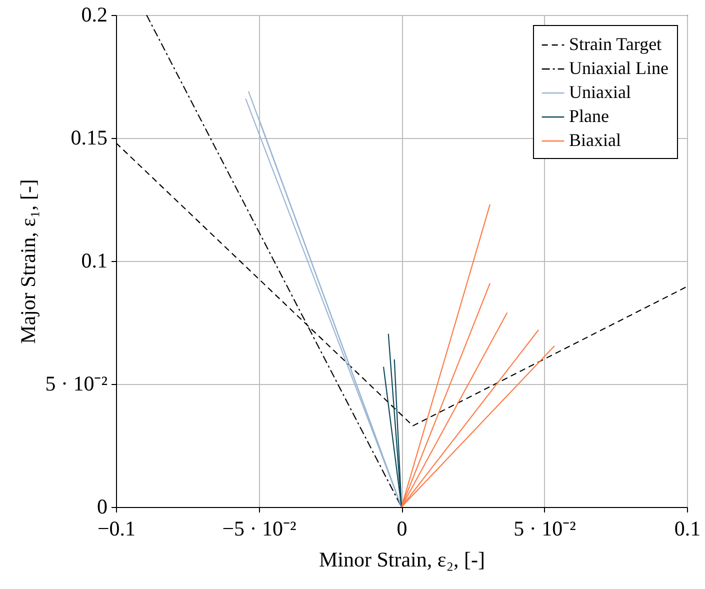 Image resolution: width=705 pixels, height=589 pixels. Describe the element at coordinates (89, 138) in the screenshot. I see `y-tick-label: 0.15` at that location.